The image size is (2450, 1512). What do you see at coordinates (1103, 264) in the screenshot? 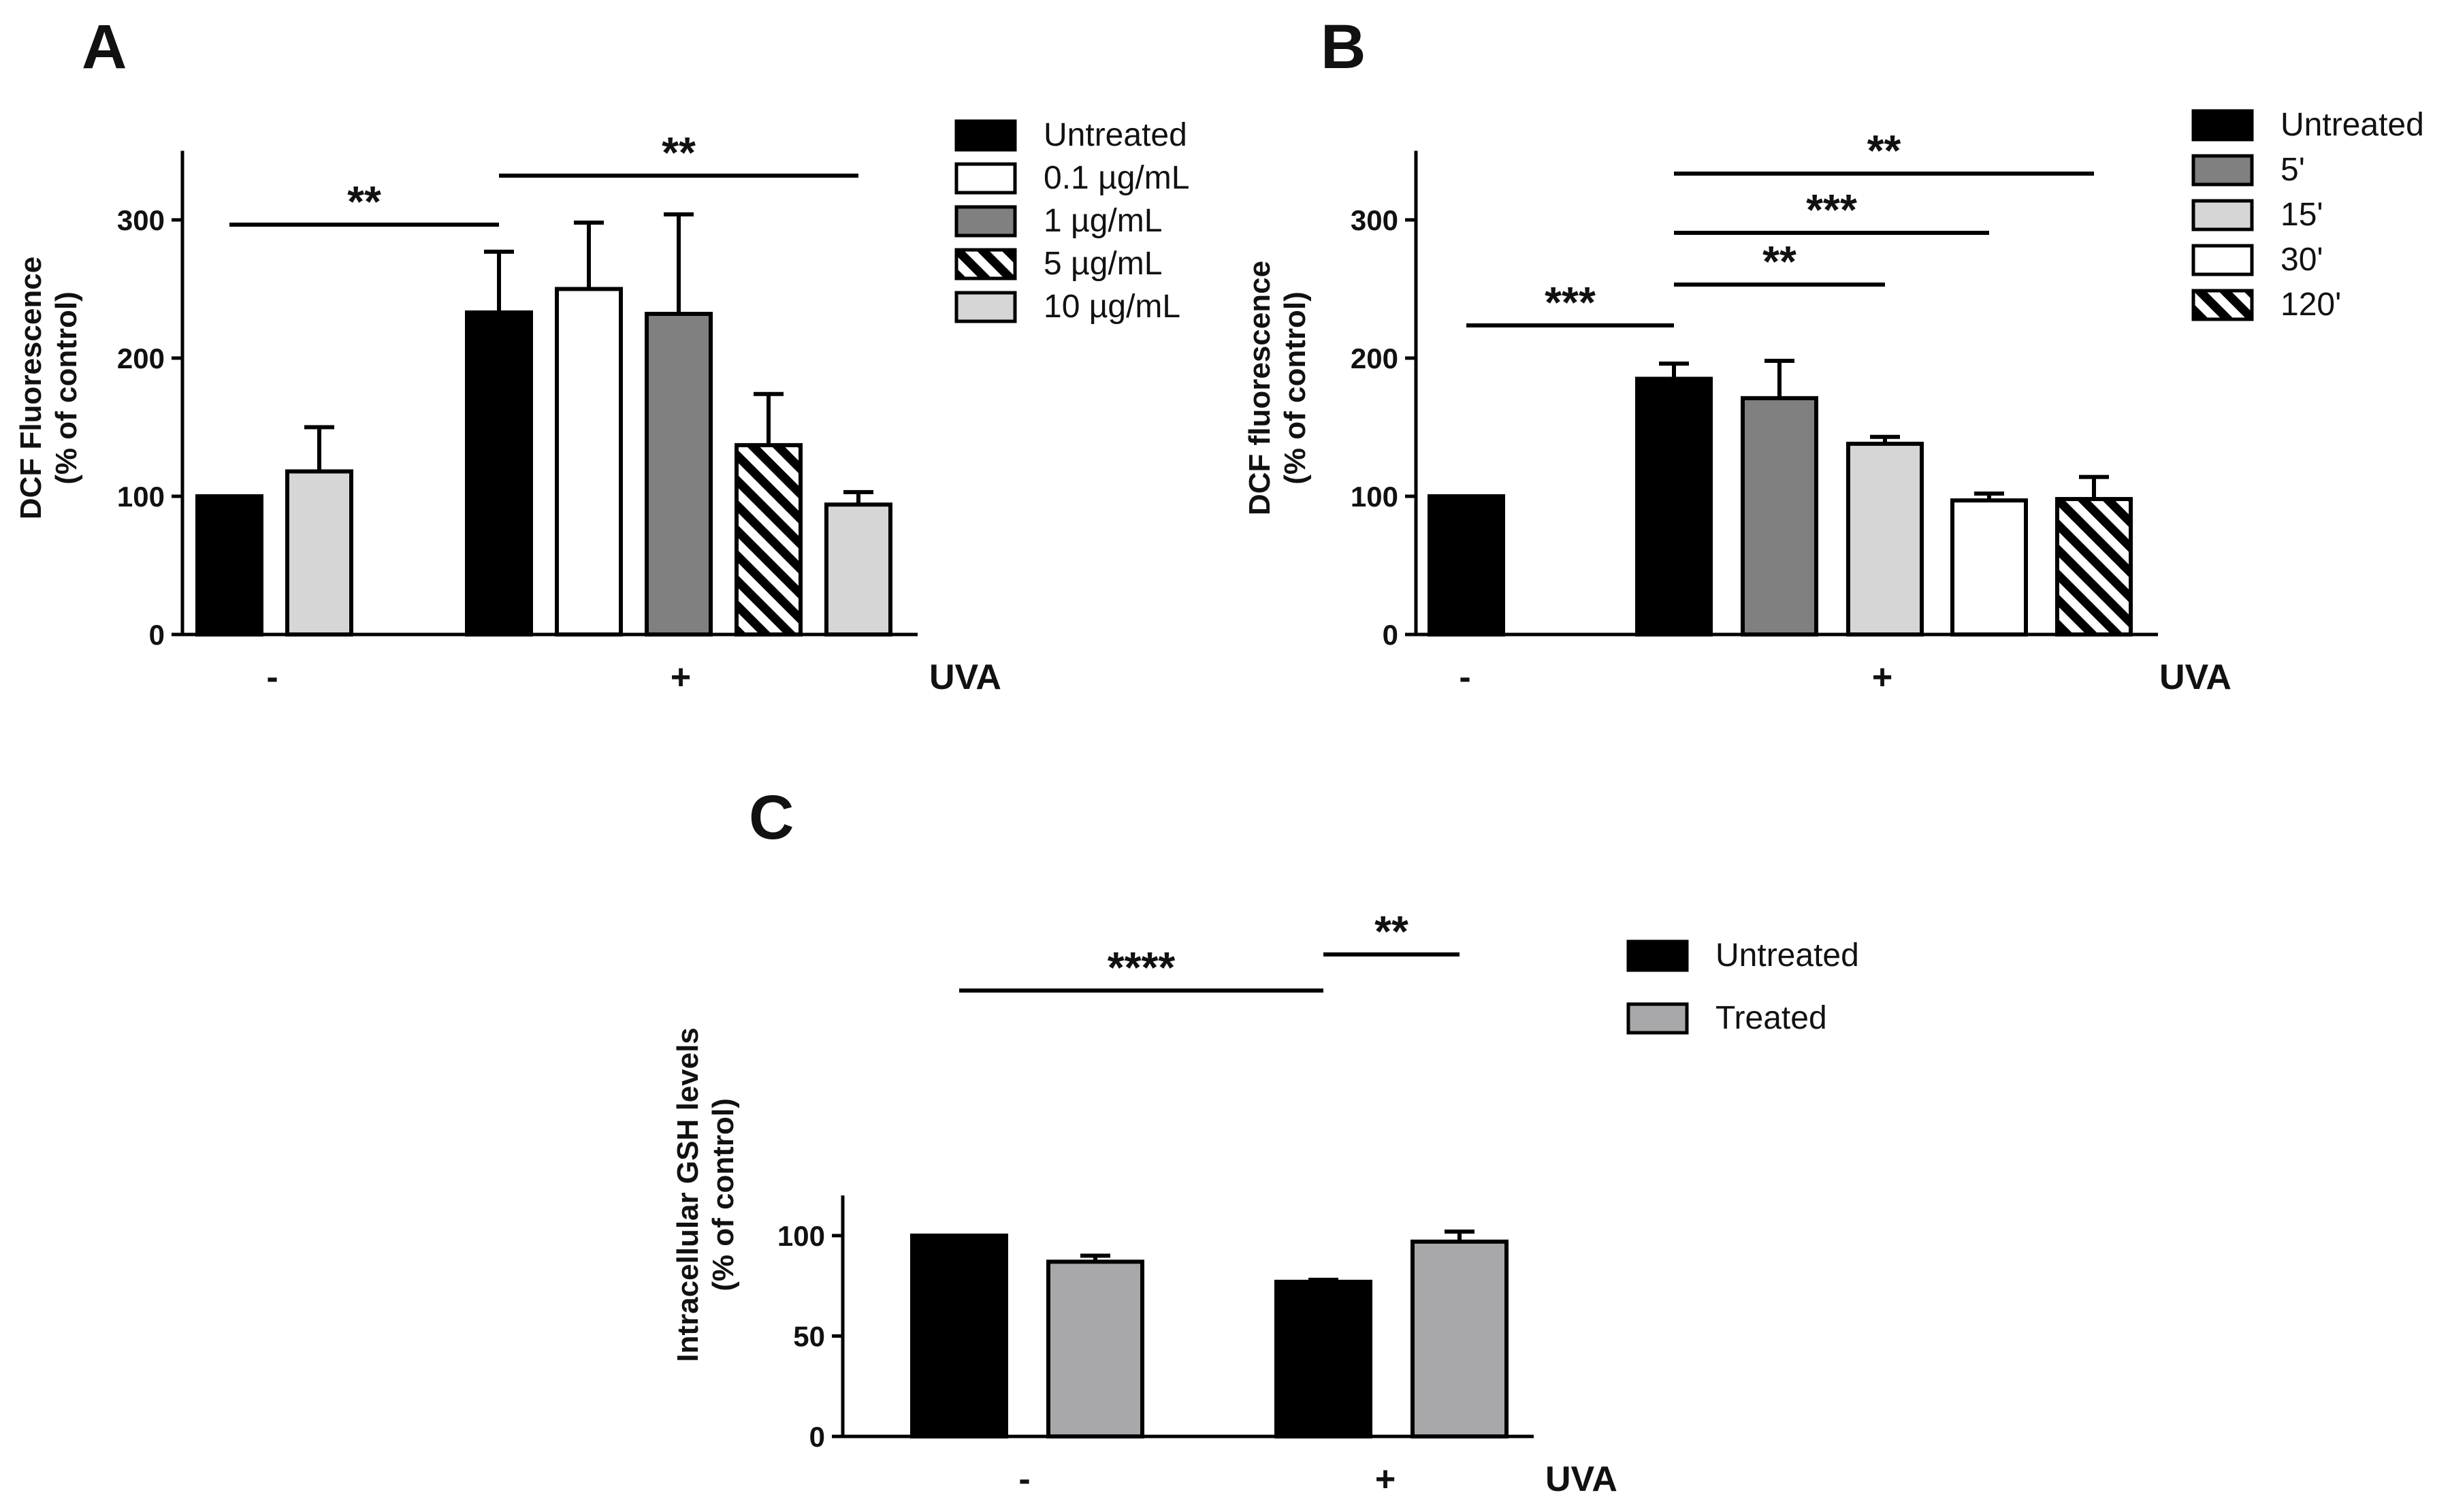
I see `legend-label: 5 µg/mL` at bounding box center [1103, 264].